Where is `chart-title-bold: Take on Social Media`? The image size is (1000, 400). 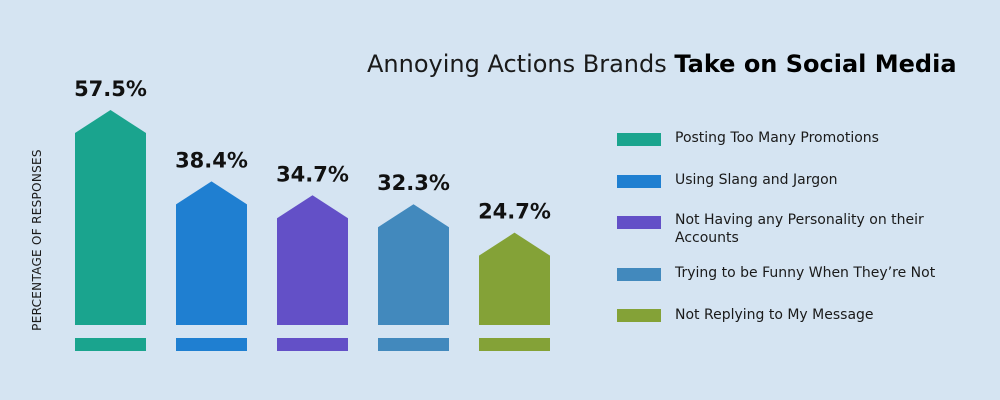 chart-title-bold: Take on Social Media is located at coordinates (815, 64).